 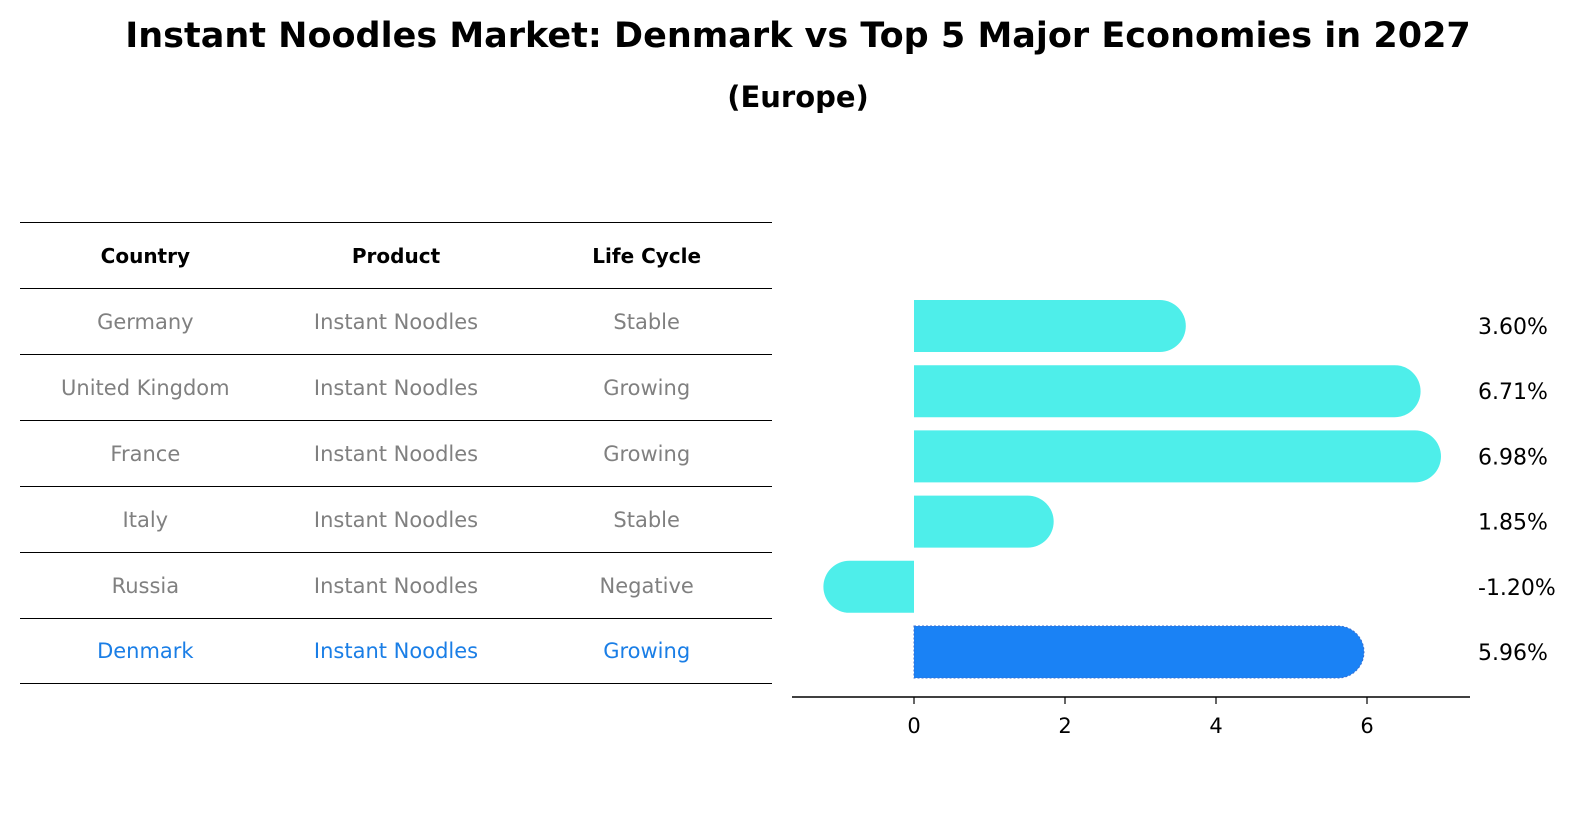 I want to click on data-label: 6.71%, so click(x=1513, y=392).